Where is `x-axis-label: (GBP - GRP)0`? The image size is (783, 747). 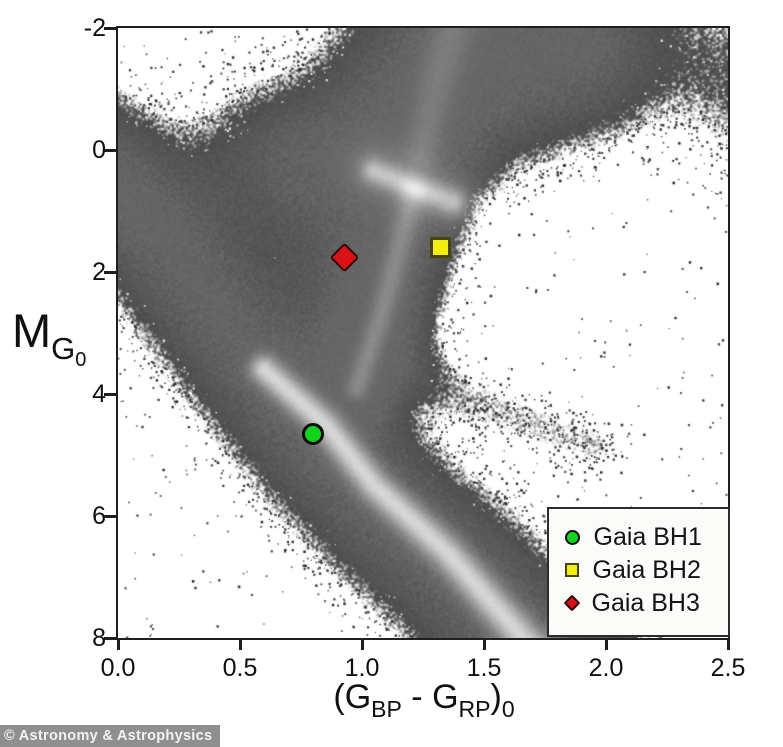
x-axis-label: (GBP - GRP)0 is located at coordinates (424, 699).